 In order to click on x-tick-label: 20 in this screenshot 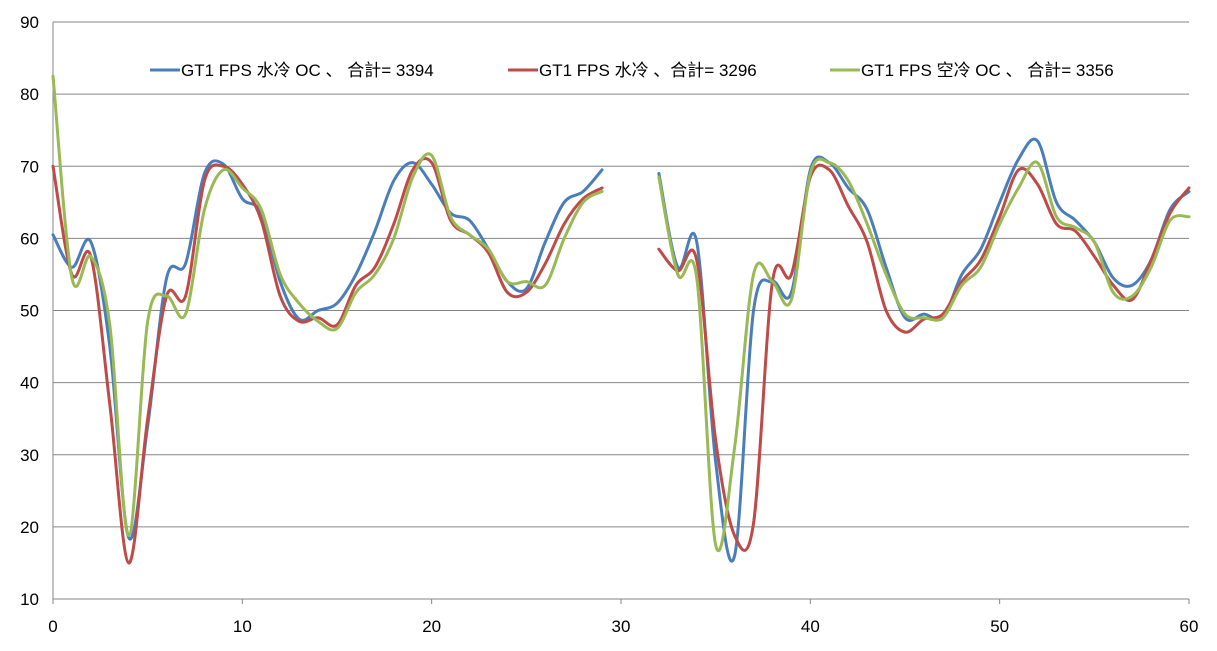, I will do `click(431, 626)`.